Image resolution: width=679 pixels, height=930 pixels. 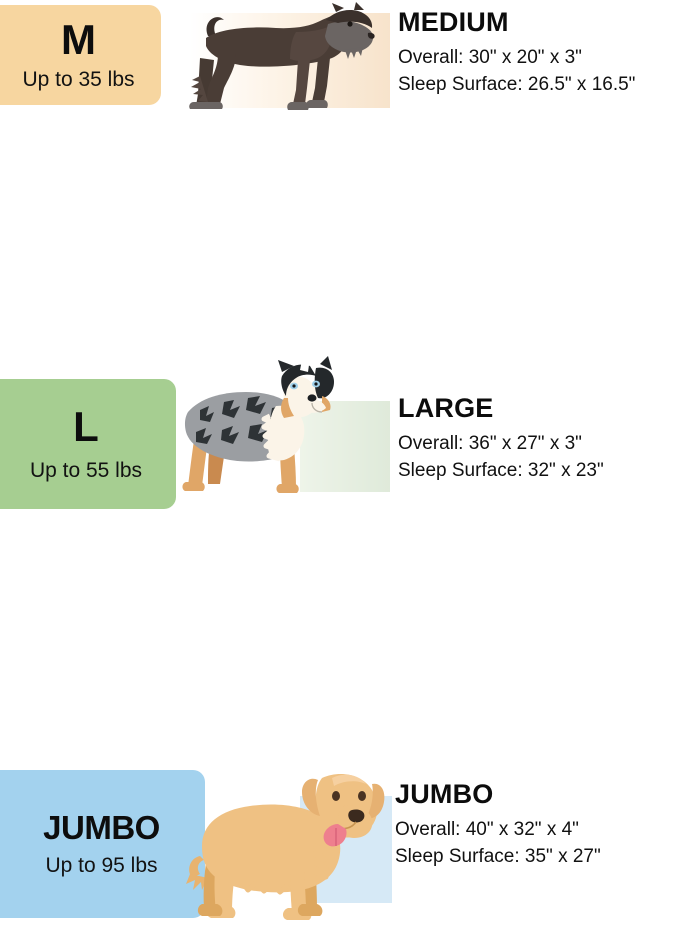 What do you see at coordinates (446, 408) in the screenshot?
I see `size-title: LARGE` at bounding box center [446, 408].